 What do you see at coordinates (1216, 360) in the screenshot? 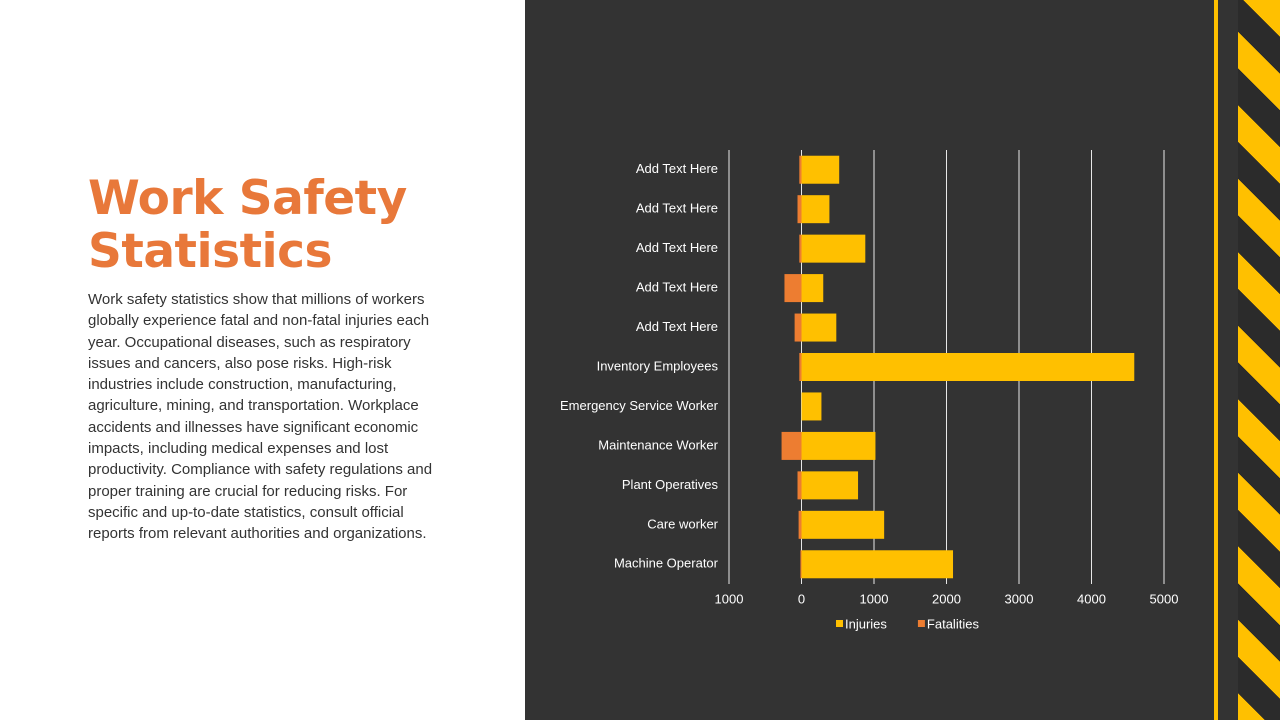
I see `accent-line` at bounding box center [1216, 360].